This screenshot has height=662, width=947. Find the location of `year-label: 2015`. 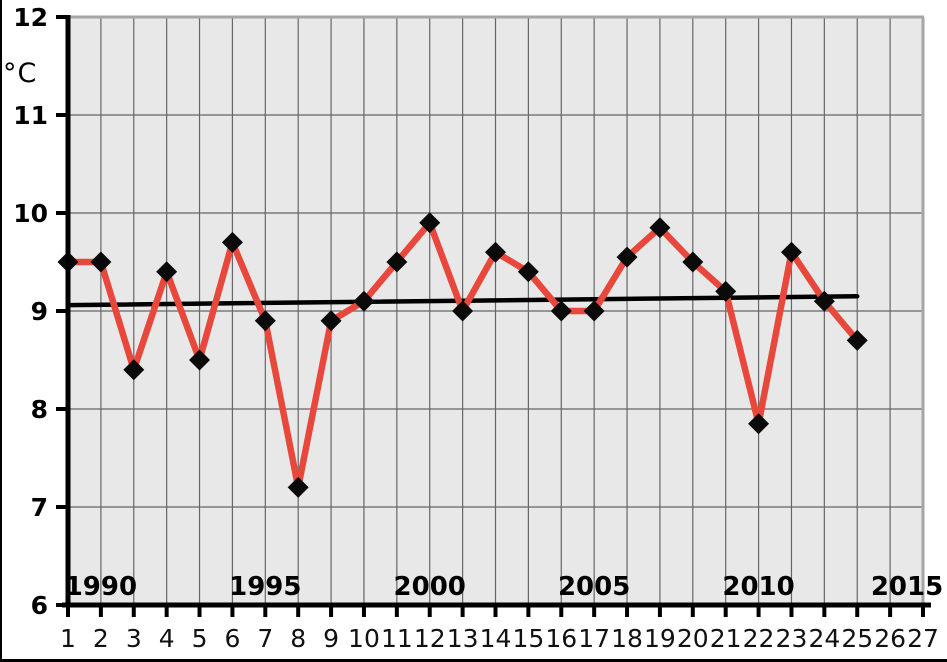

year-label: 2015 is located at coordinates (907, 587).